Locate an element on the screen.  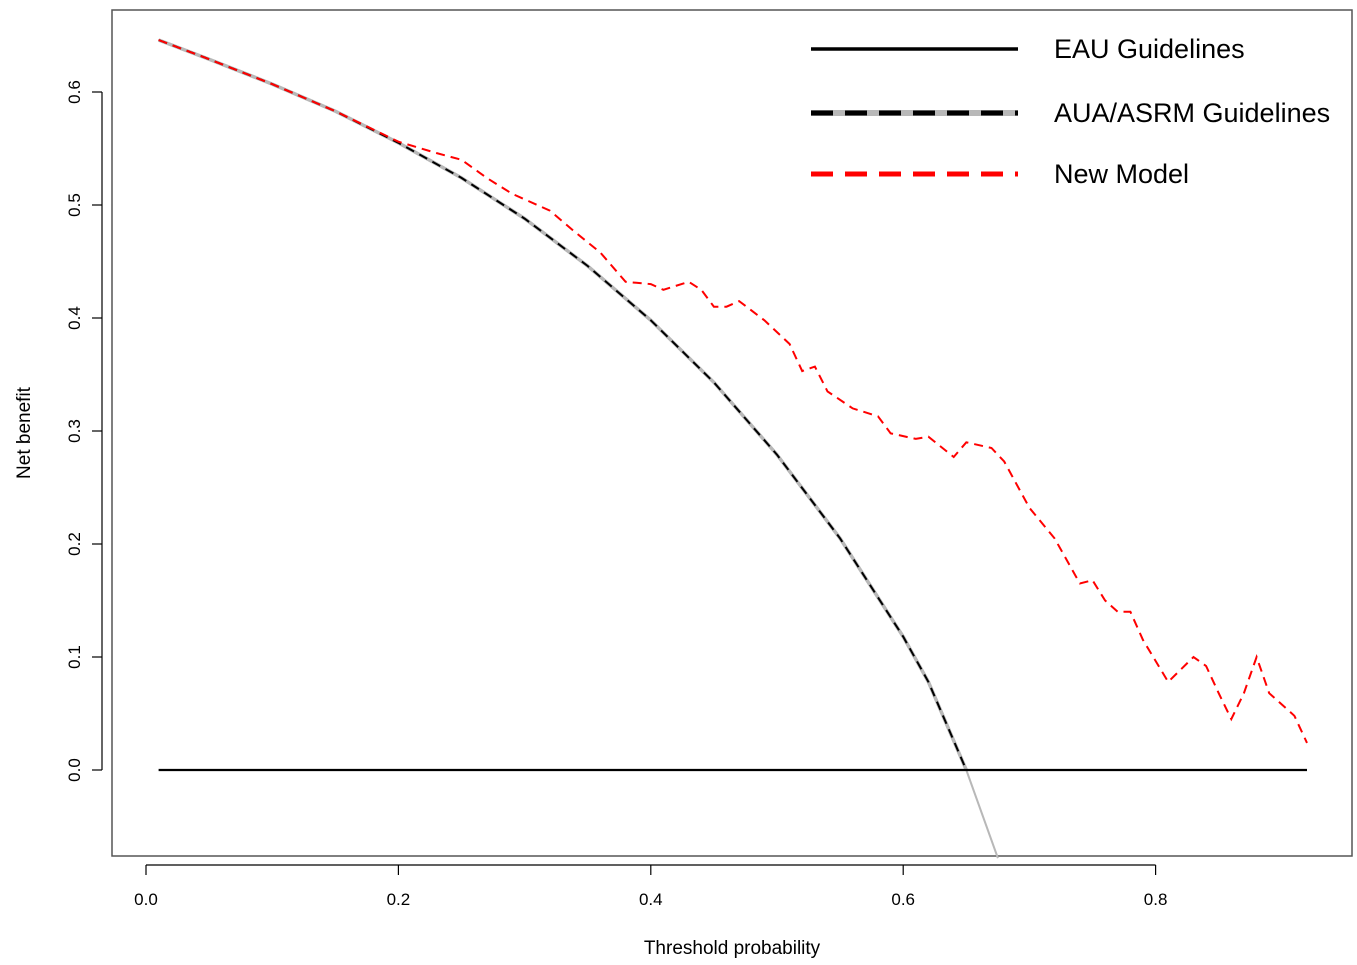
x-axis: 0.0 0.2 0.4 0.6 0.8 is located at coordinates (651, 886).